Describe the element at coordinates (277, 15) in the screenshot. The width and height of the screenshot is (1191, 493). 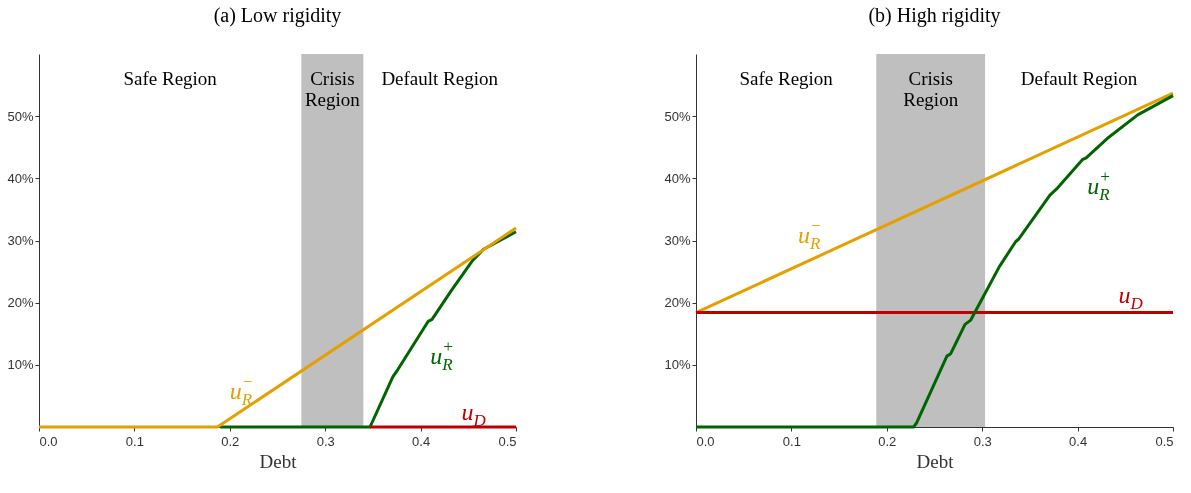
I see `chart-title: (a) Low rigidity` at that location.